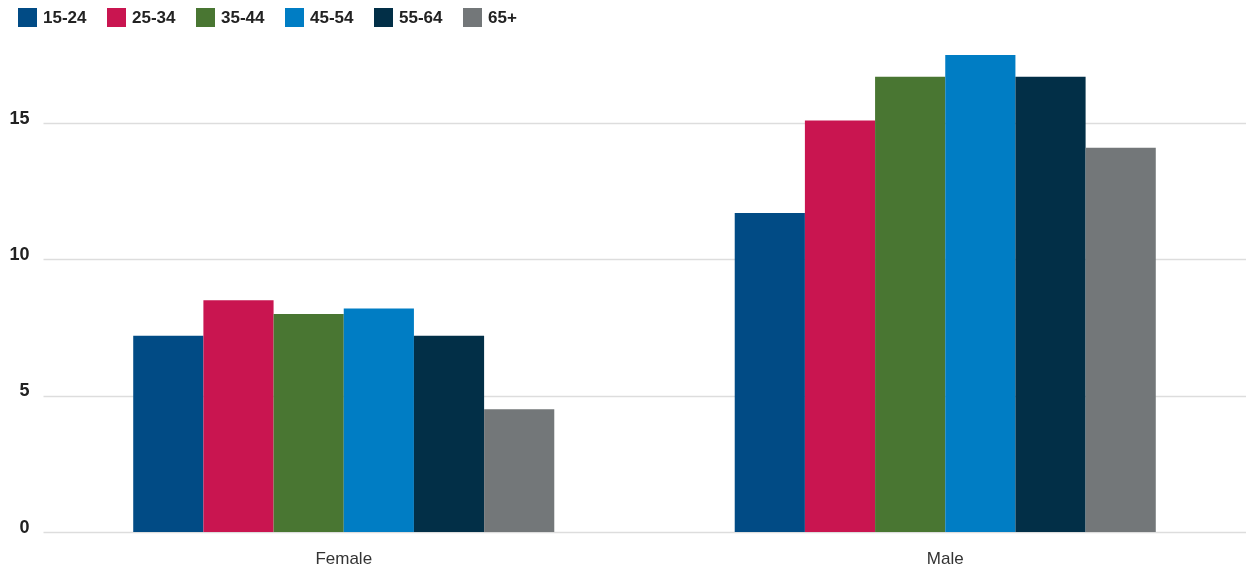 The width and height of the screenshot is (1246, 572). Describe the element at coordinates (24, 390) in the screenshot. I see `y-tick-label: 5` at that location.